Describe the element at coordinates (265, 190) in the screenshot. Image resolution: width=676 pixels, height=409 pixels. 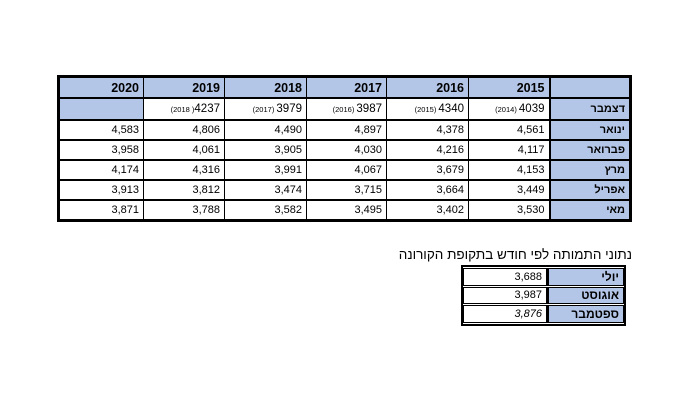
I see `value-cell: 3,474` at that location.